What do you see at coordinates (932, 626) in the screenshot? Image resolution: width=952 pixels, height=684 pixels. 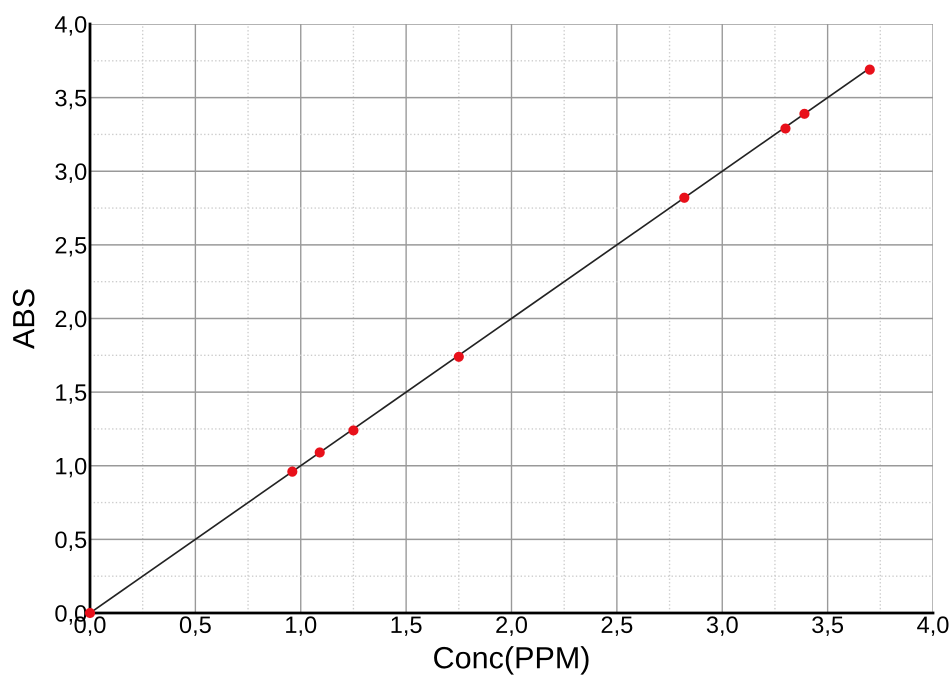 I see `x-tick-label: 4,0` at bounding box center [932, 626].